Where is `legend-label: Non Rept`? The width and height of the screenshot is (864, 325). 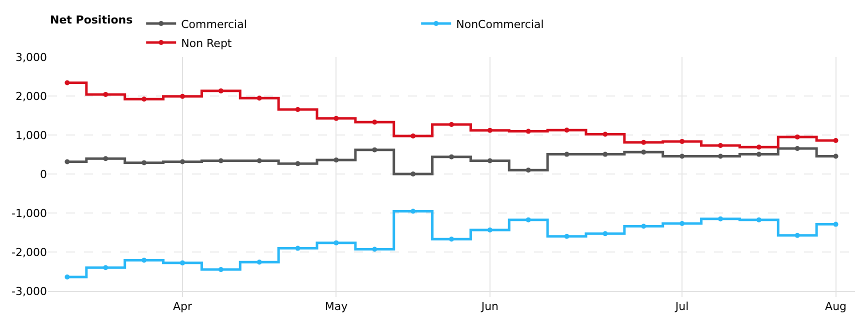
legend-label: Non Rept is located at coordinates (206, 43).